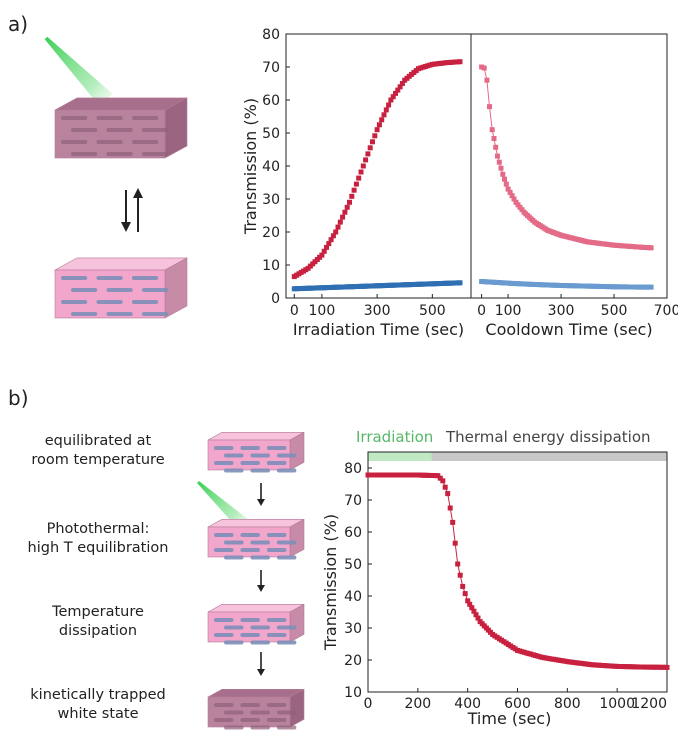  What do you see at coordinates (18, 24) in the screenshot?
I see `panel-label-a: a)` at bounding box center [18, 24].